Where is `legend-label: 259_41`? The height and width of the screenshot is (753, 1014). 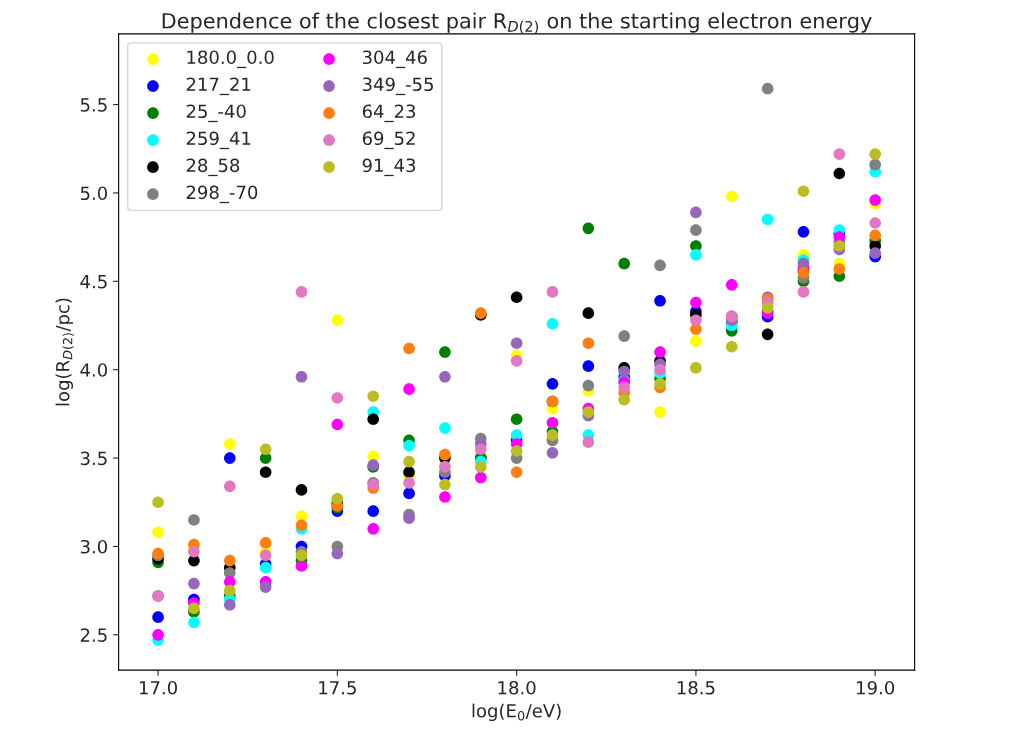 legend-label: 259_41 is located at coordinates (218, 140).